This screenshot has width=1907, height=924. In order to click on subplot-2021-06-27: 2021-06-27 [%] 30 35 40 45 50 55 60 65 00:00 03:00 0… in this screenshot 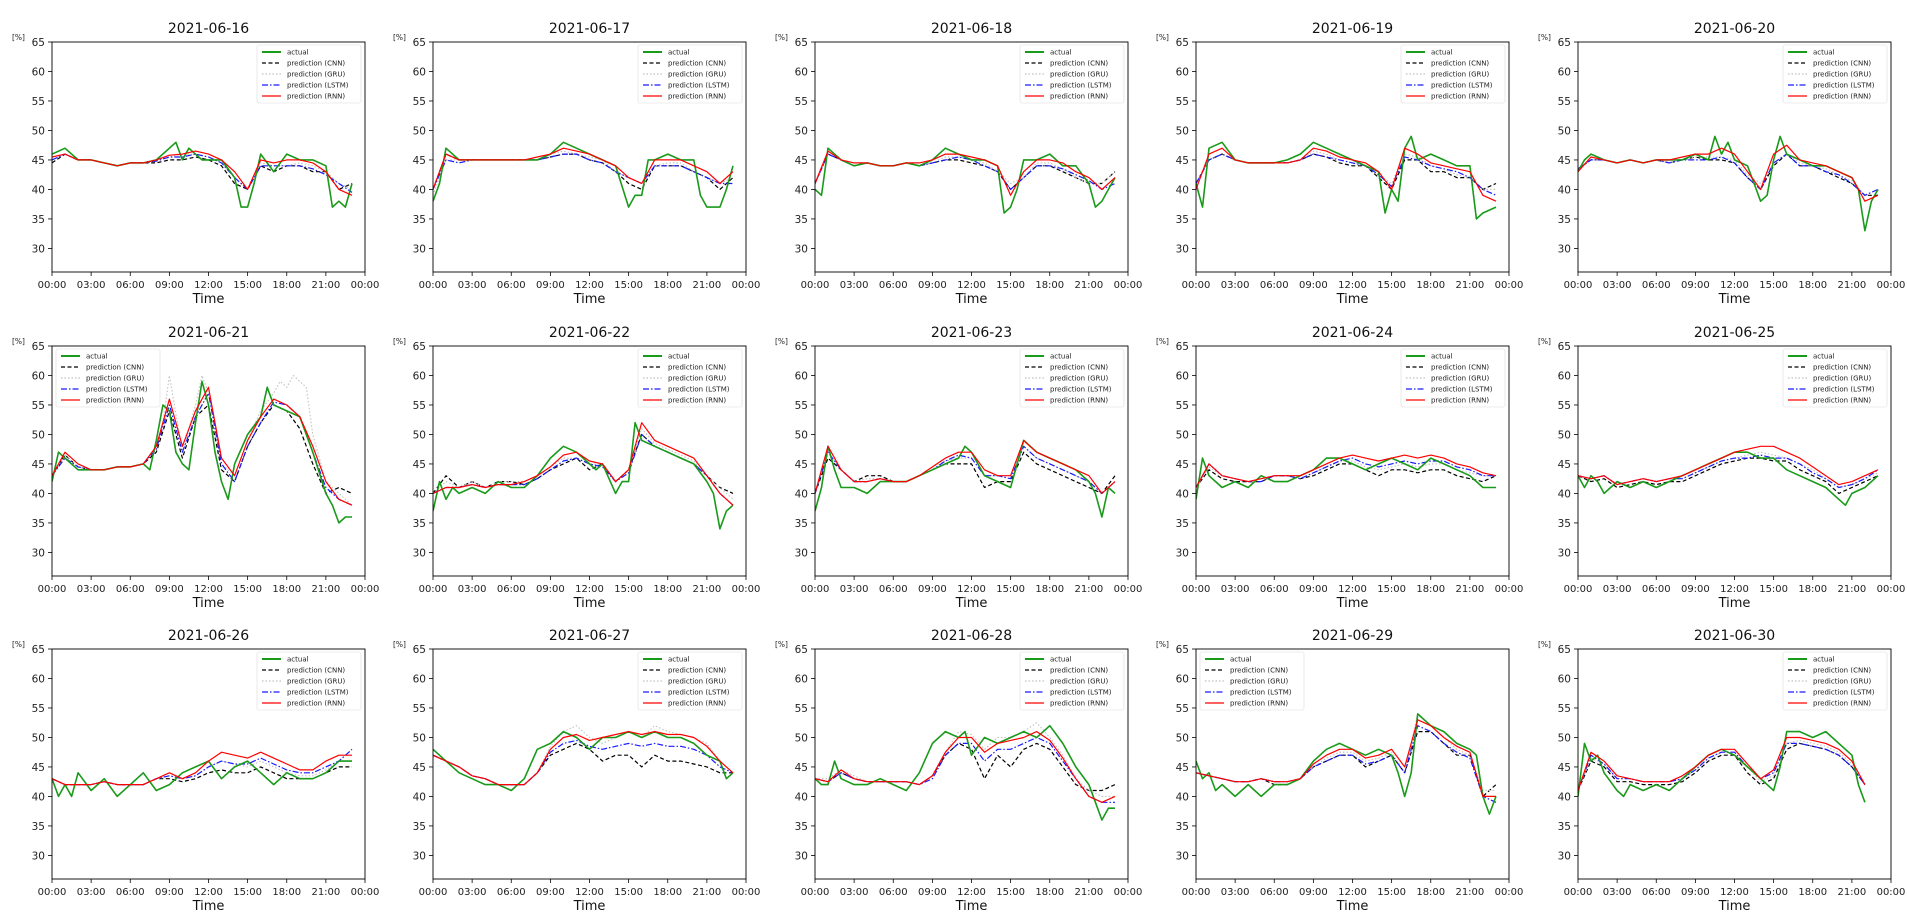, I will do `click(576, 771)`.